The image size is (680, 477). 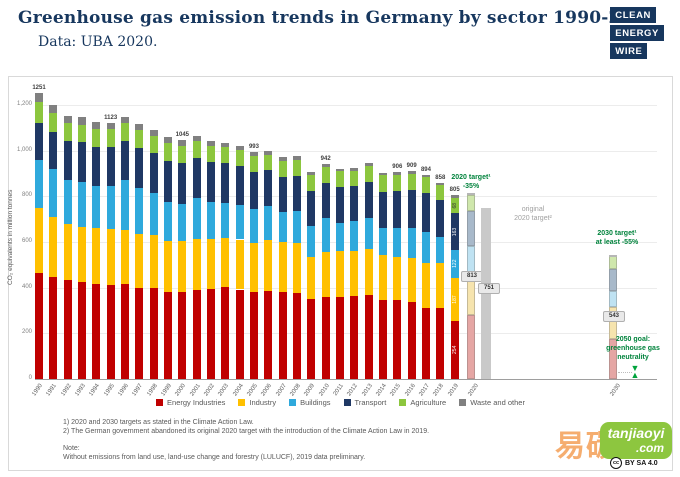 I want to click on bar-segment-buildings-2015, so click(x=397, y=242).